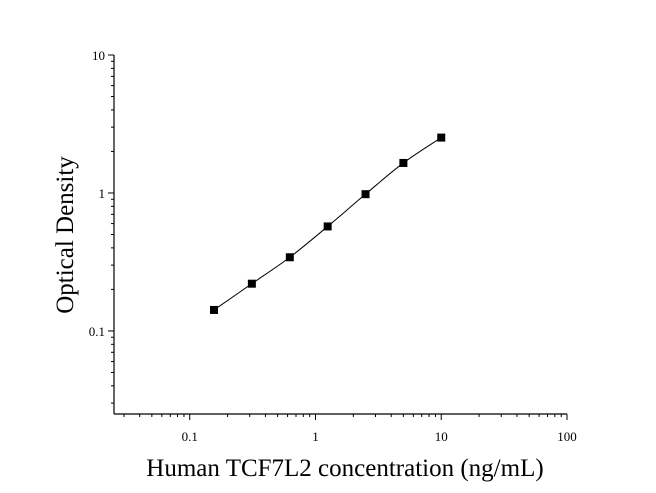 This screenshot has width=656, height=493. I want to click on x-tick-label: 10, so click(441, 436).